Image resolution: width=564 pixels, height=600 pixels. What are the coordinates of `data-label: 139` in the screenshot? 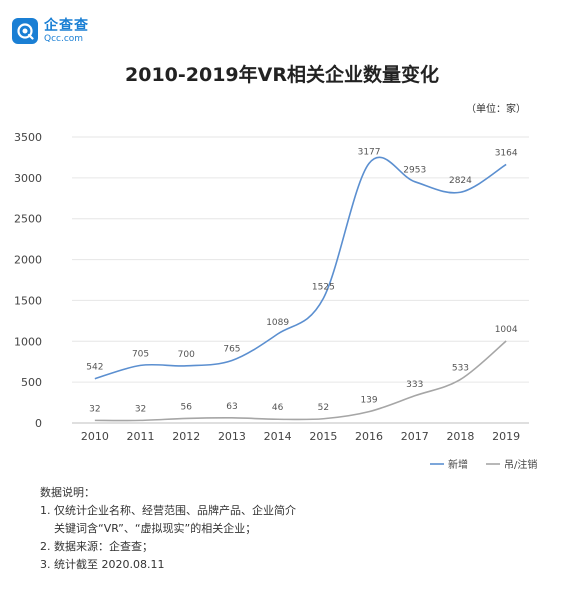 It's located at (368, 401).